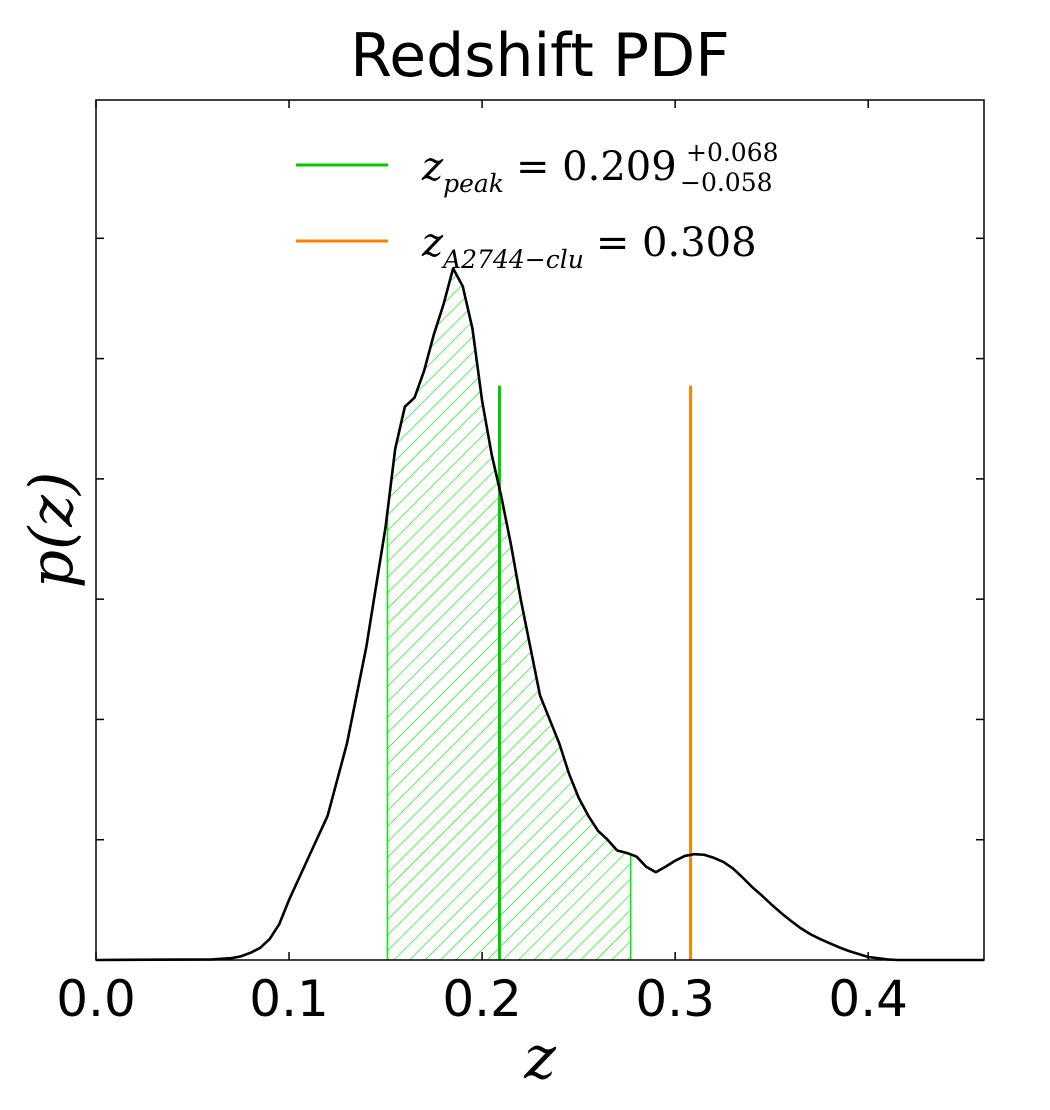  I want to click on x-tick-label: 0.4, so click(868, 999).